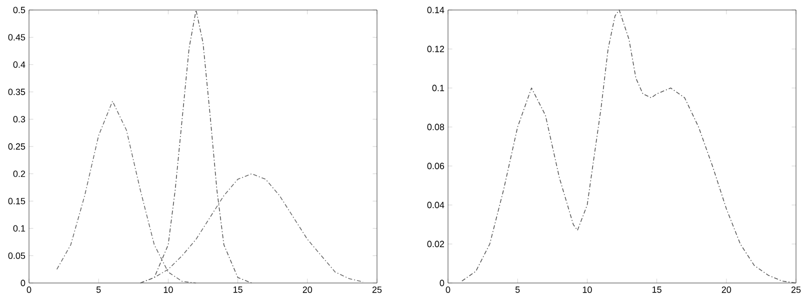  What do you see at coordinates (435, 127) in the screenshot?
I see `y-tick-label: 0.08` at bounding box center [435, 127].